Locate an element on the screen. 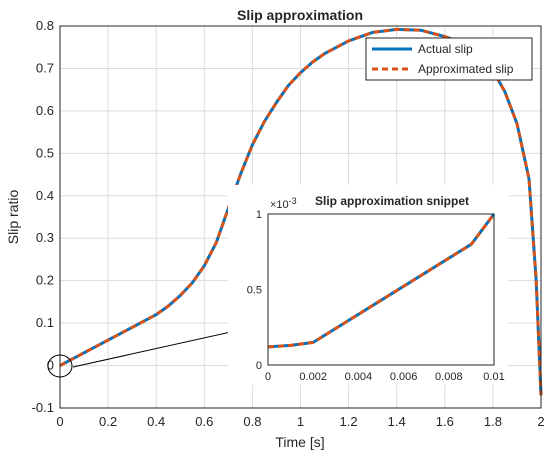 Image resolution: width=550 pixels, height=461 pixels. inset-x-tick-label: 0.006 is located at coordinates (404, 377).